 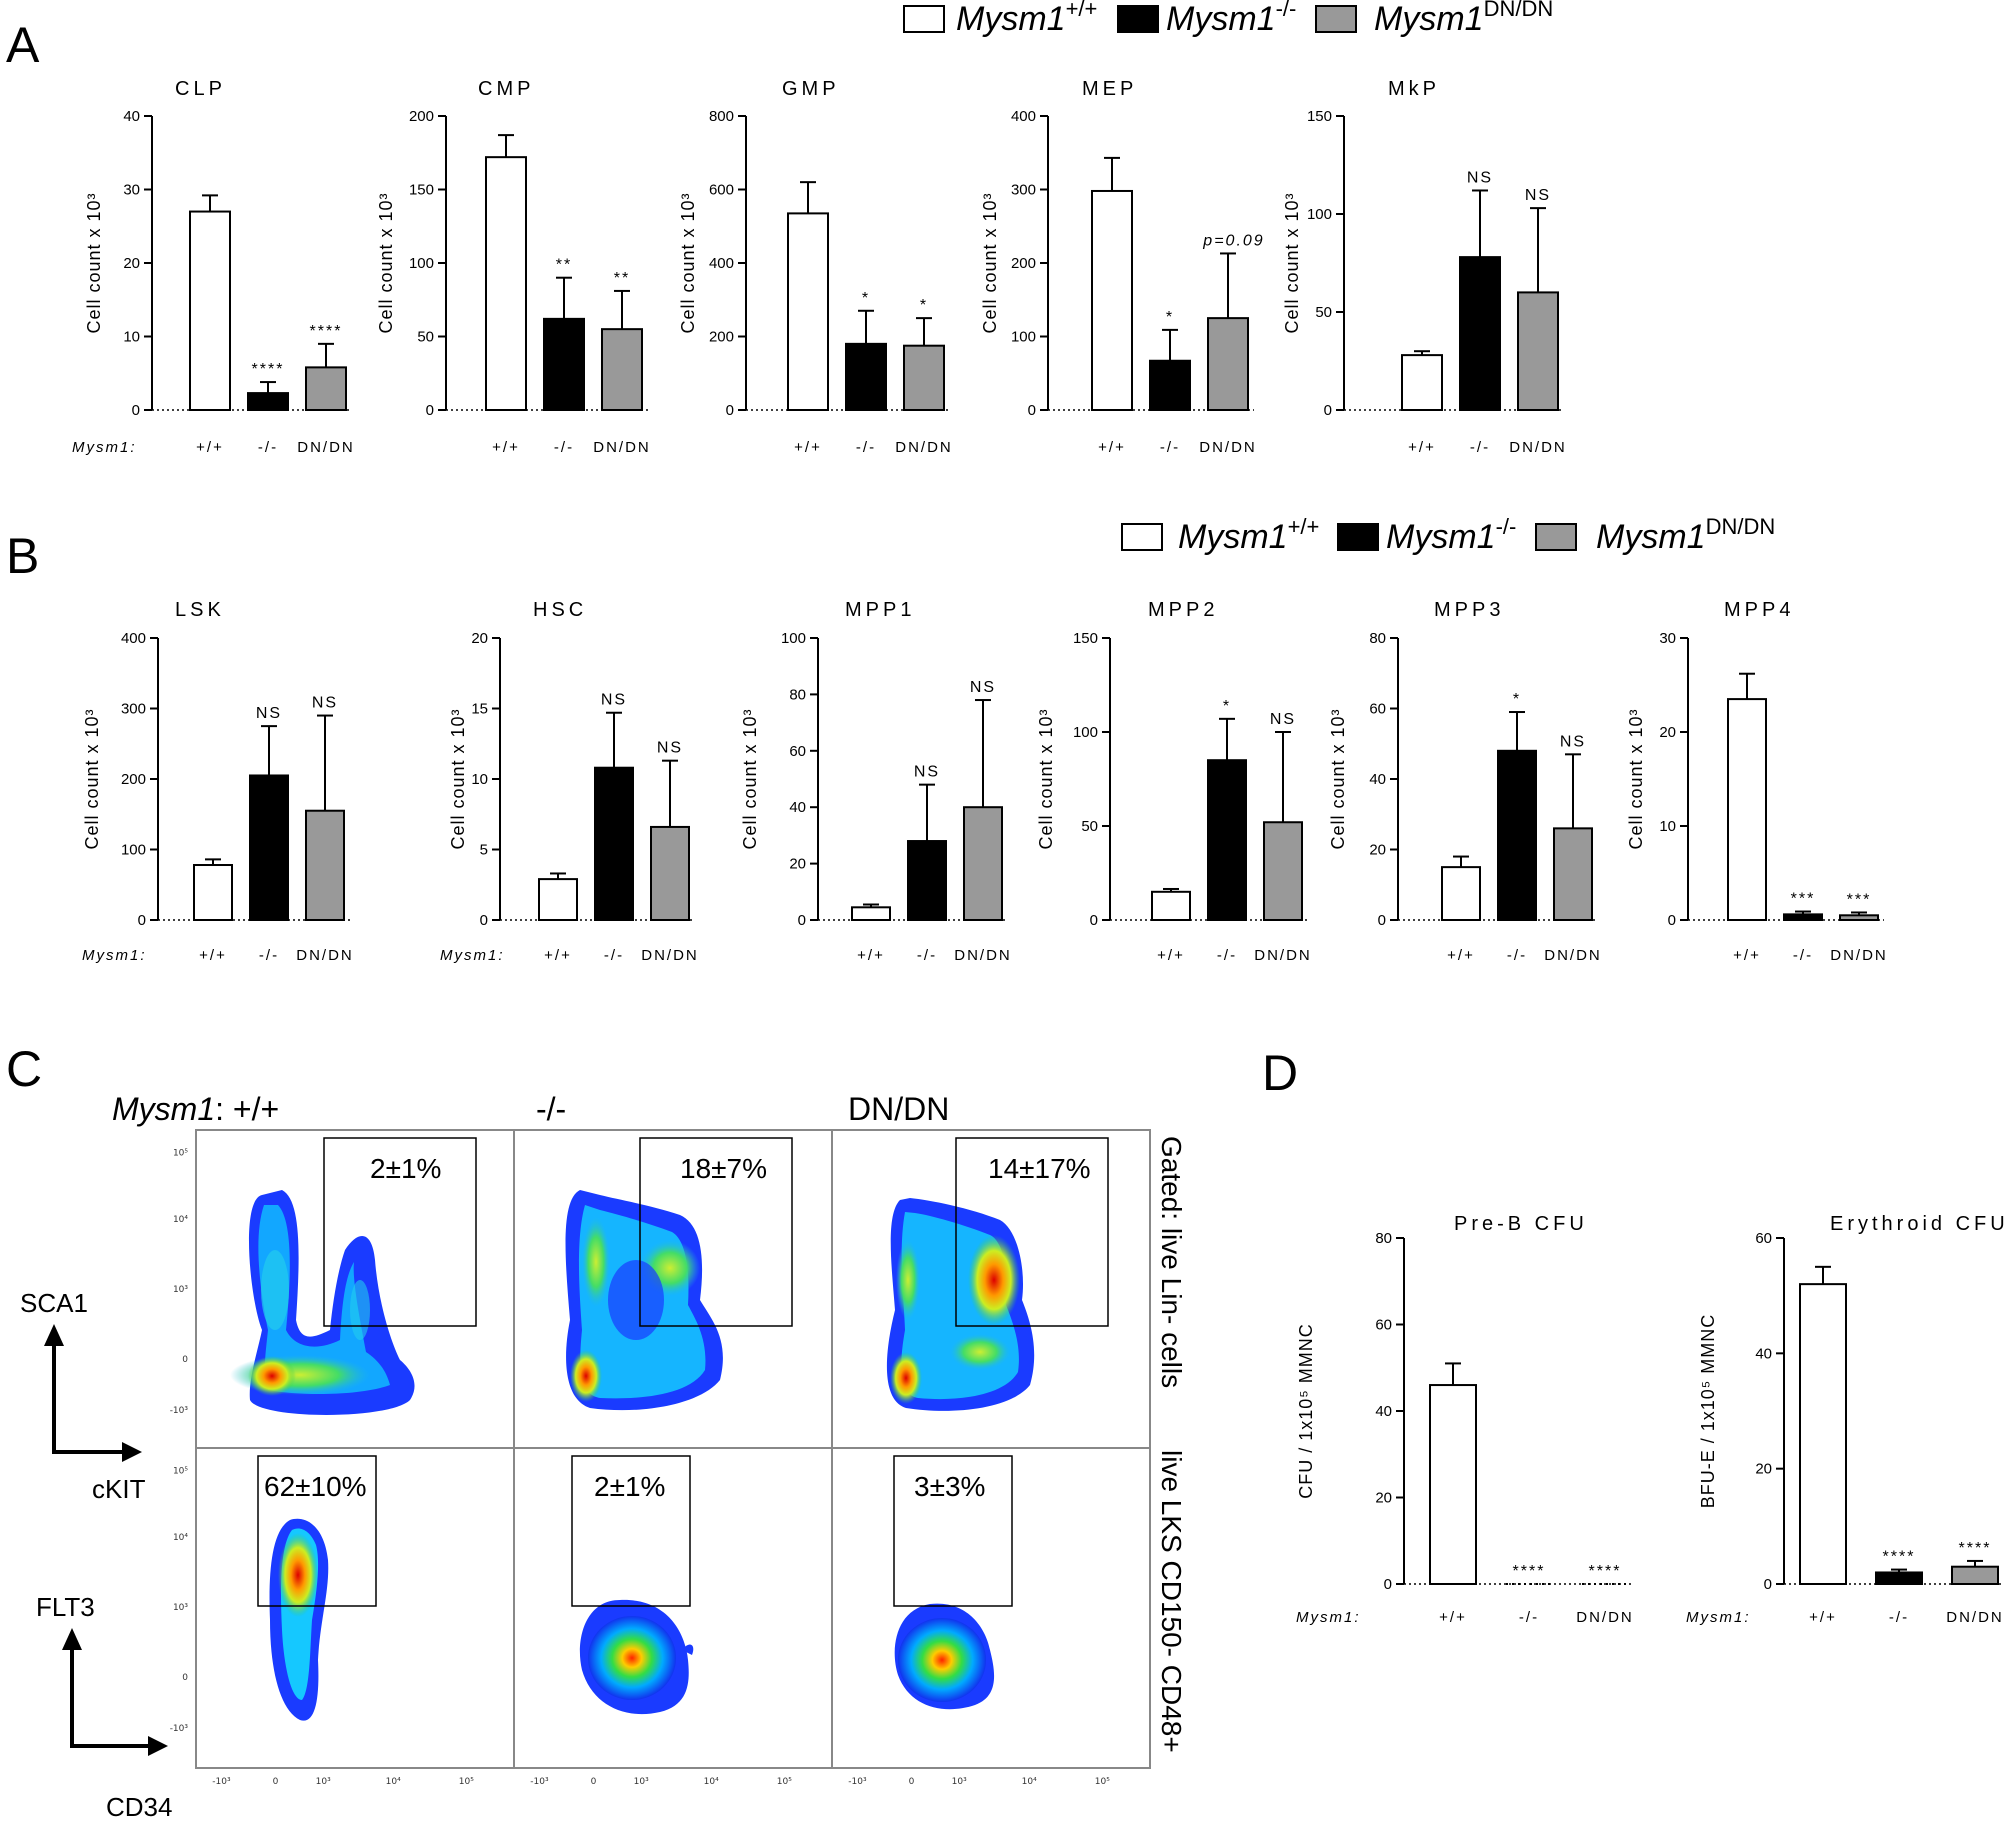 I want to click on legend-sup-dn: DN/DN, so click(x=1519, y=10).